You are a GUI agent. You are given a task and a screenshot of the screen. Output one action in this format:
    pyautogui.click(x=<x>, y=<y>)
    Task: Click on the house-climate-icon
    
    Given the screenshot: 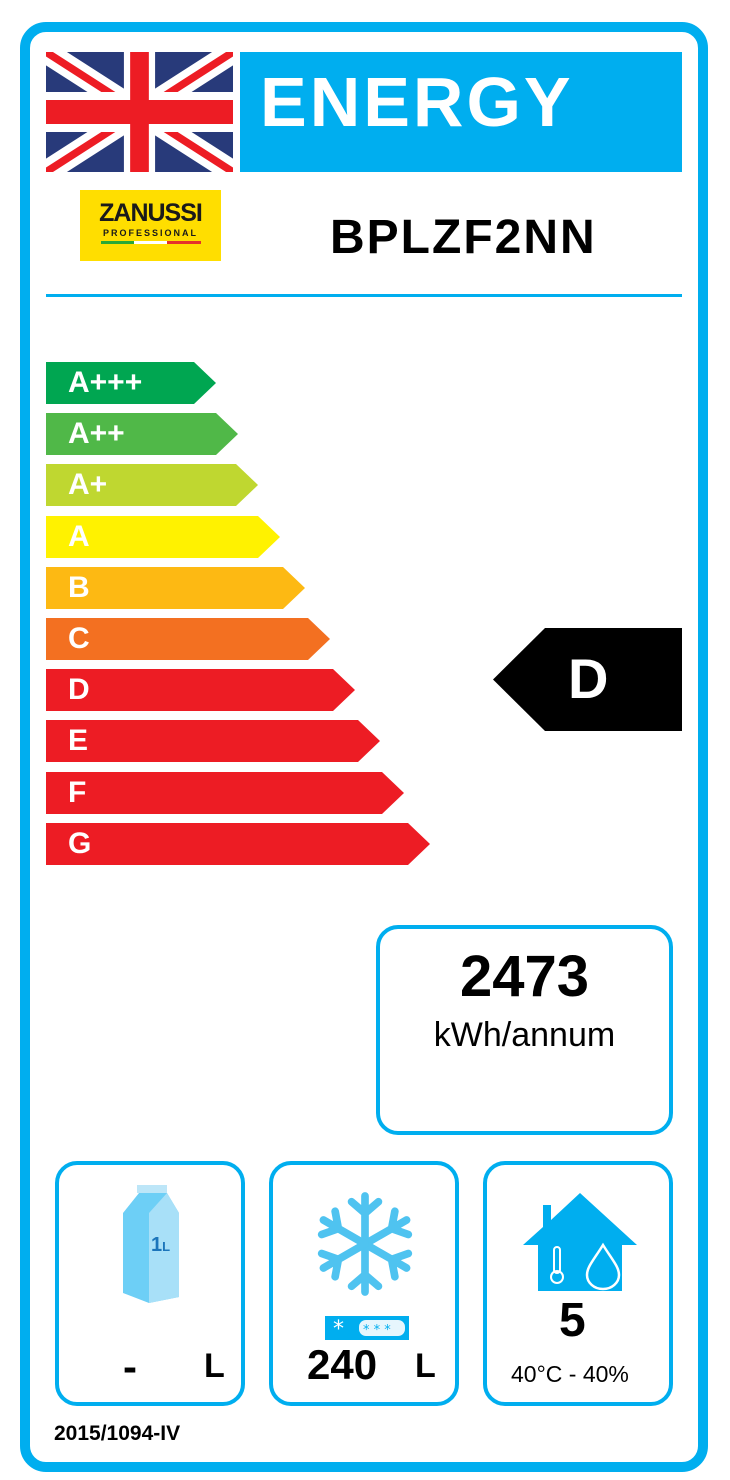 What is the action you would take?
    pyautogui.click(x=580, y=1242)
    